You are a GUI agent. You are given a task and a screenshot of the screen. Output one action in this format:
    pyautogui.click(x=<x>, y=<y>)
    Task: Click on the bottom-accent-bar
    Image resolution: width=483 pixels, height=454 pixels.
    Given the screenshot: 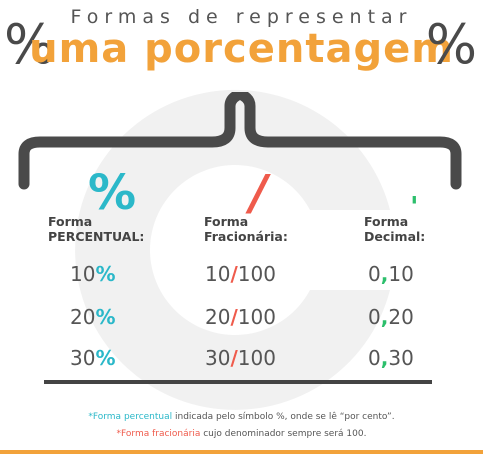 What is the action you would take?
    pyautogui.click(x=241, y=452)
    